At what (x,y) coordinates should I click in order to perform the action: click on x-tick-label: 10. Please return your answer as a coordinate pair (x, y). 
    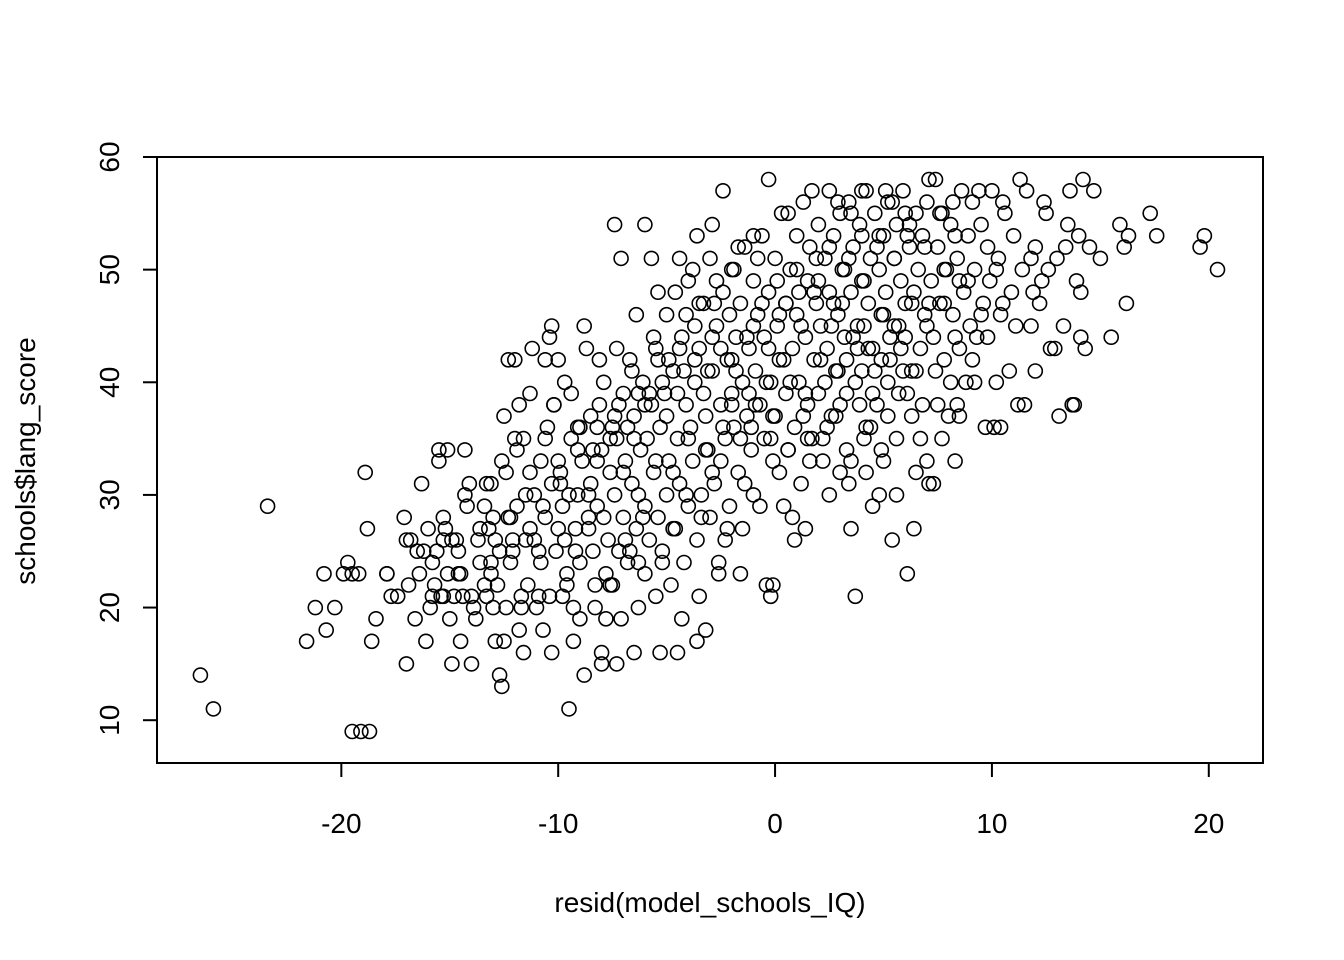
    Looking at the image, I should click on (991, 823).